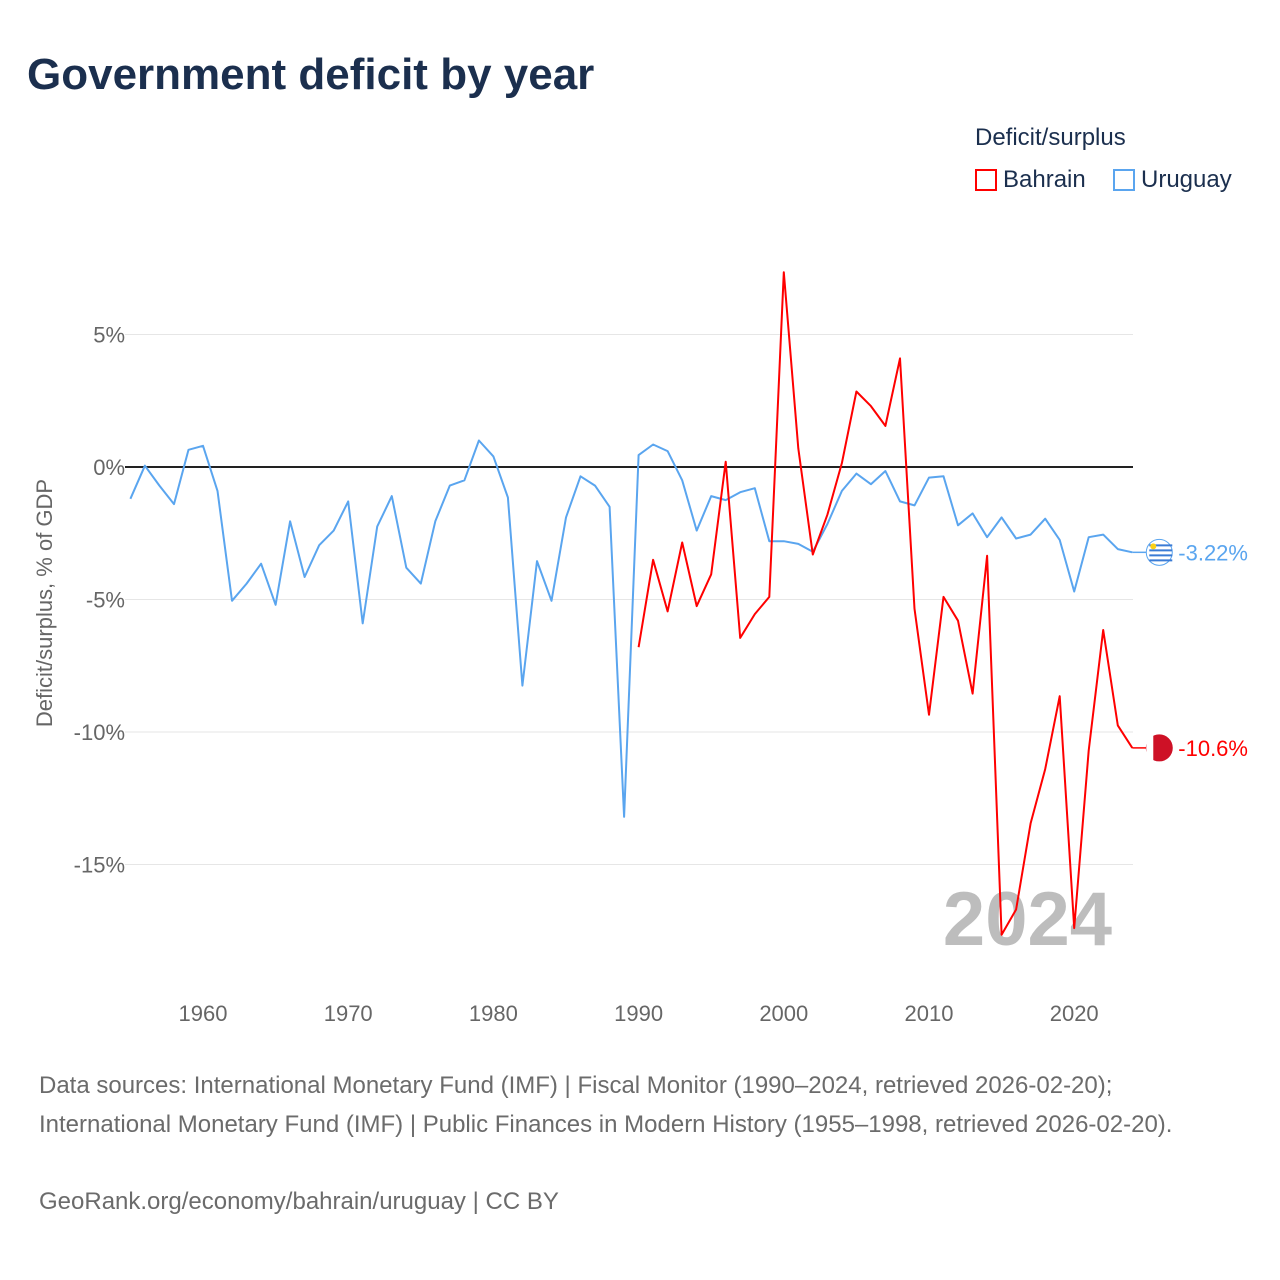 The height and width of the screenshot is (1280, 1280). Describe the element at coordinates (44, 603) in the screenshot. I see `y-axis-label: Deficit/surplus, % of GDP` at that location.